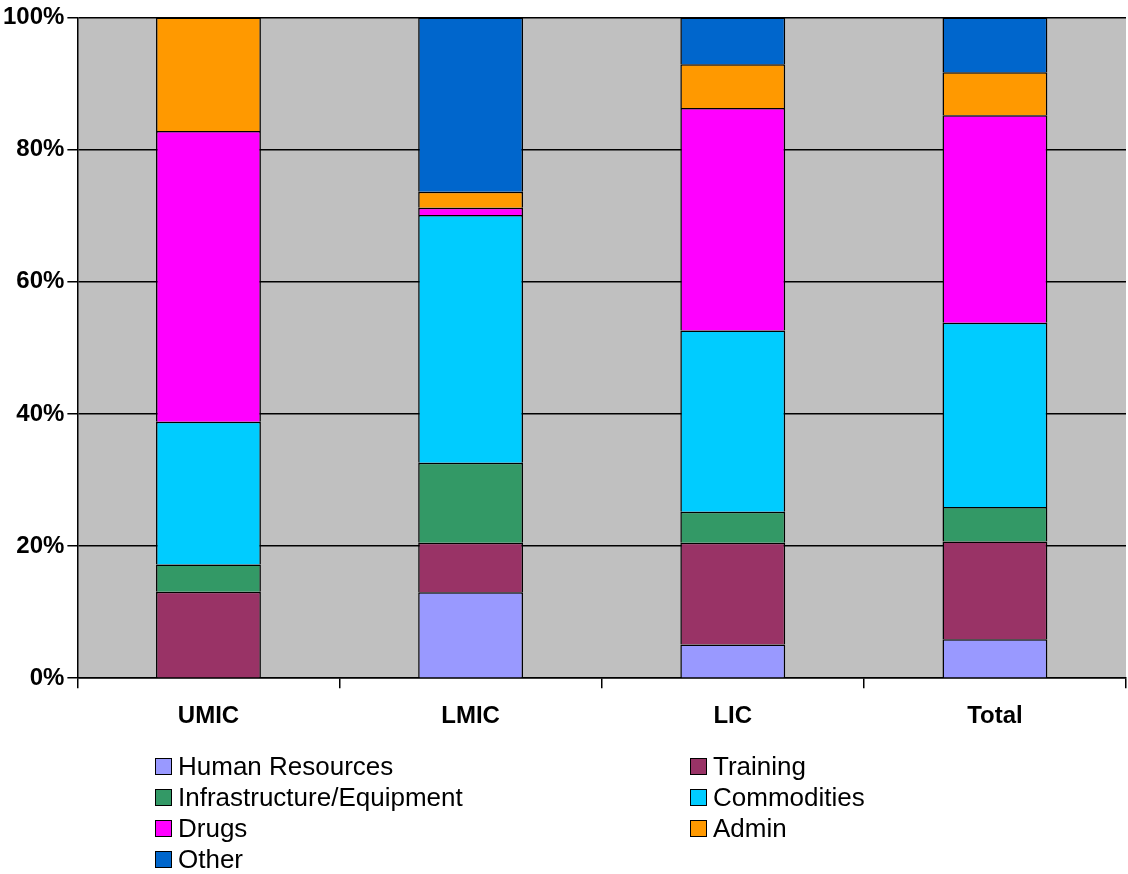 The width and height of the screenshot is (1128, 874). What do you see at coordinates (40, 544) in the screenshot?
I see `y-tick-label: 20%` at bounding box center [40, 544].